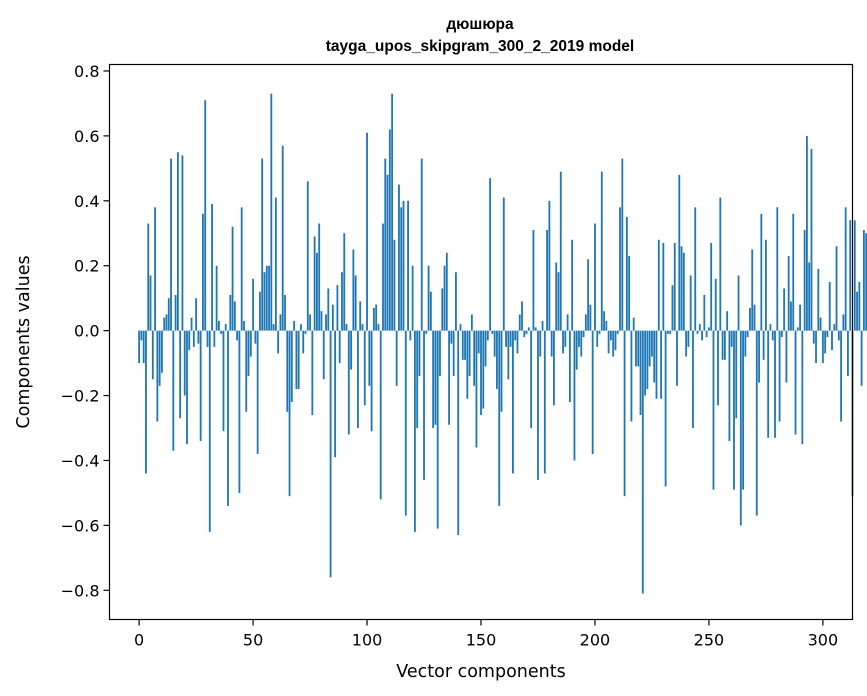 The image size is (867, 696). Describe the element at coordinates (480, 46) in the screenshot. I see `chart-subtitle: tayga_upos_skipgram_300_2_2019 model` at that location.